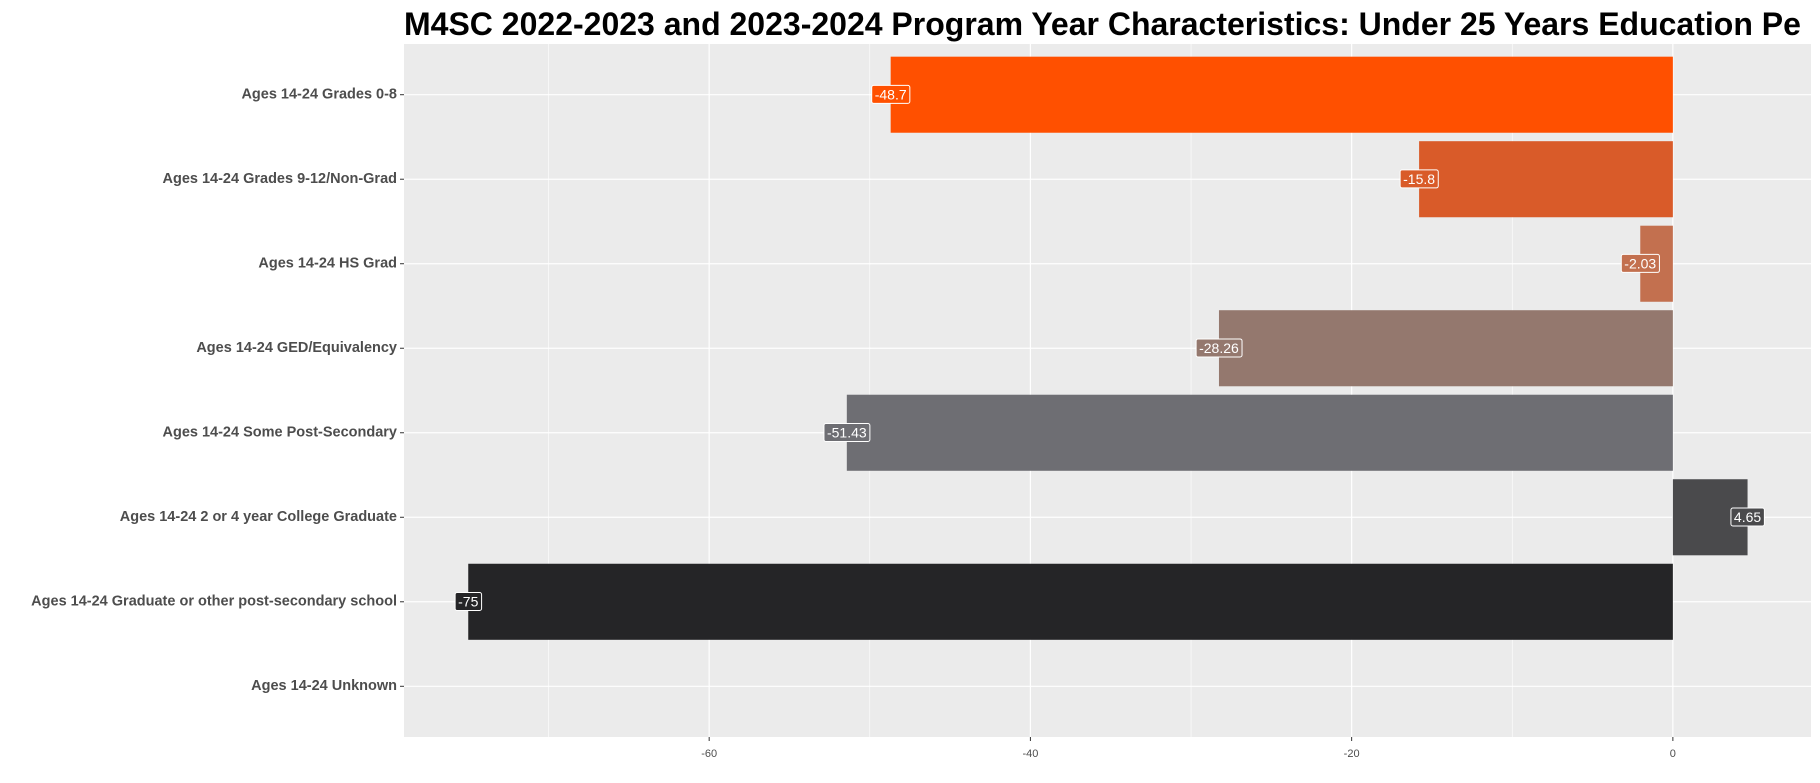  I want to click on y-tick-label: Ages 14-24 Grades 0-8, so click(319, 95).